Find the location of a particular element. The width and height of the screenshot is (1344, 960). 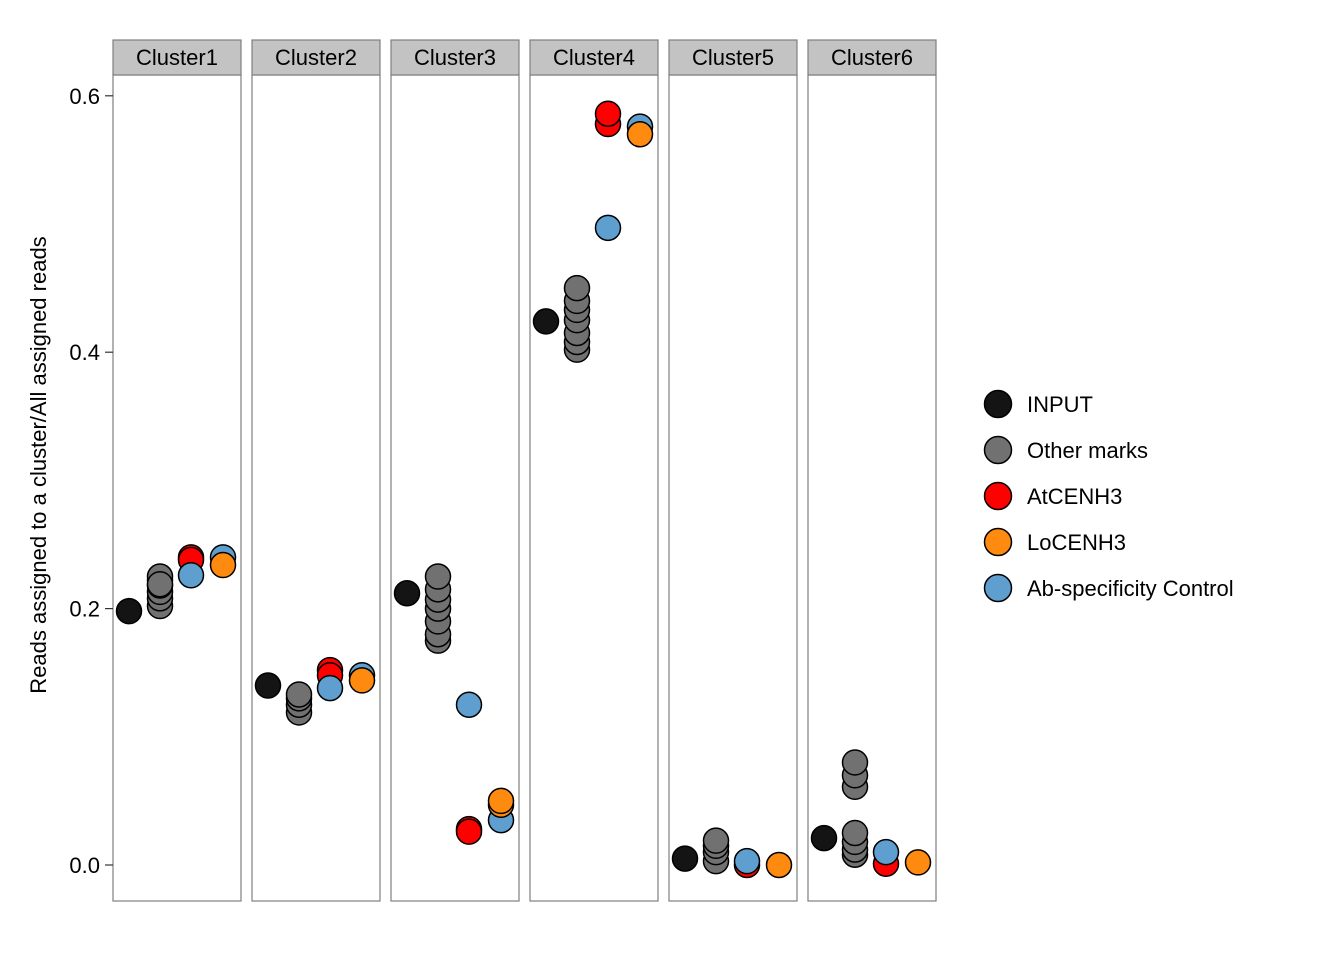

facet-panel-cluster5: Cluster5 is located at coordinates (733, 470).